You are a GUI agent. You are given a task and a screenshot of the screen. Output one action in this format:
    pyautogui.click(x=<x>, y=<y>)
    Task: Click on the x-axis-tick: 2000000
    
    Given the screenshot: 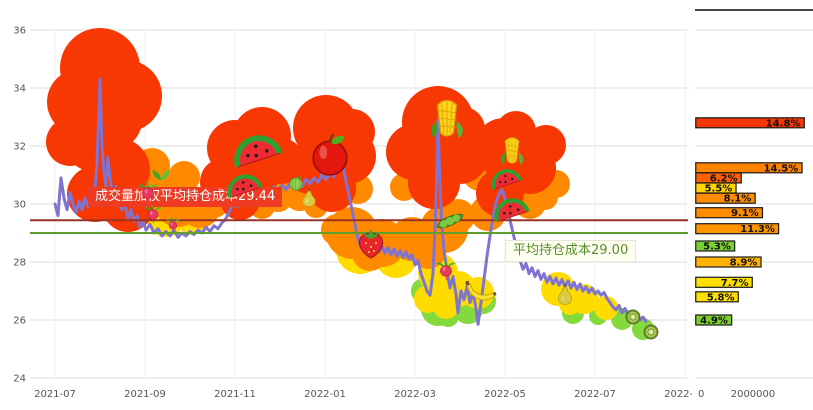 What is the action you would take?
    pyautogui.click(x=753, y=394)
    